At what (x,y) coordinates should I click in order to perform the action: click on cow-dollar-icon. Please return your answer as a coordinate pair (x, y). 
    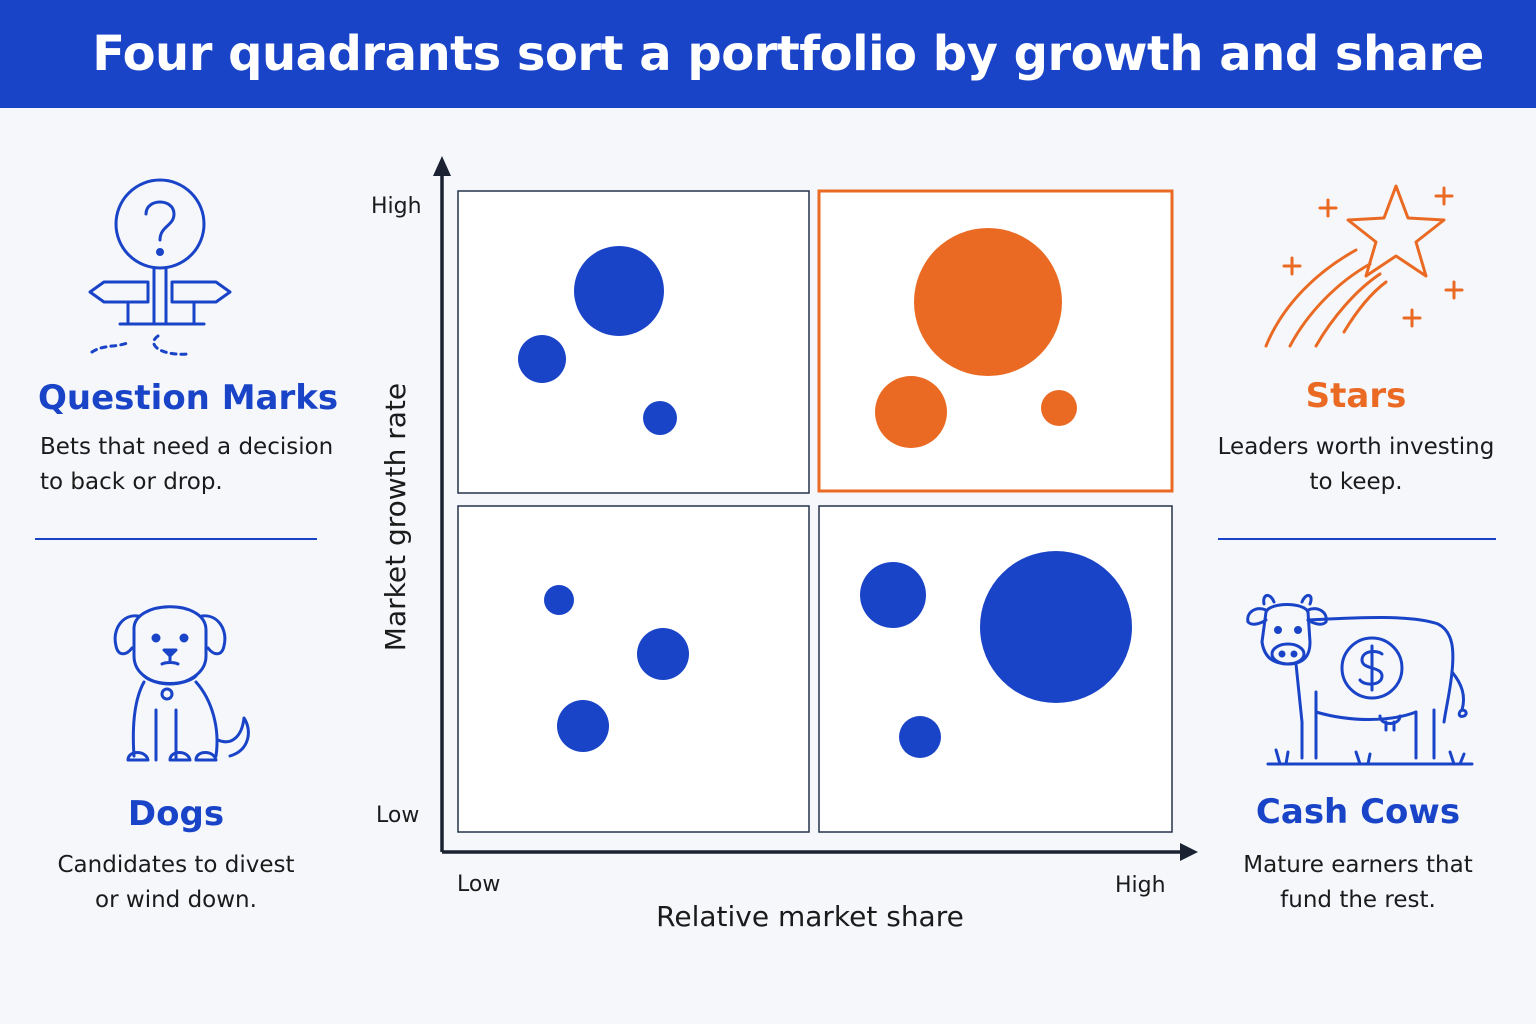
    Looking at the image, I should click on (1358, 682).